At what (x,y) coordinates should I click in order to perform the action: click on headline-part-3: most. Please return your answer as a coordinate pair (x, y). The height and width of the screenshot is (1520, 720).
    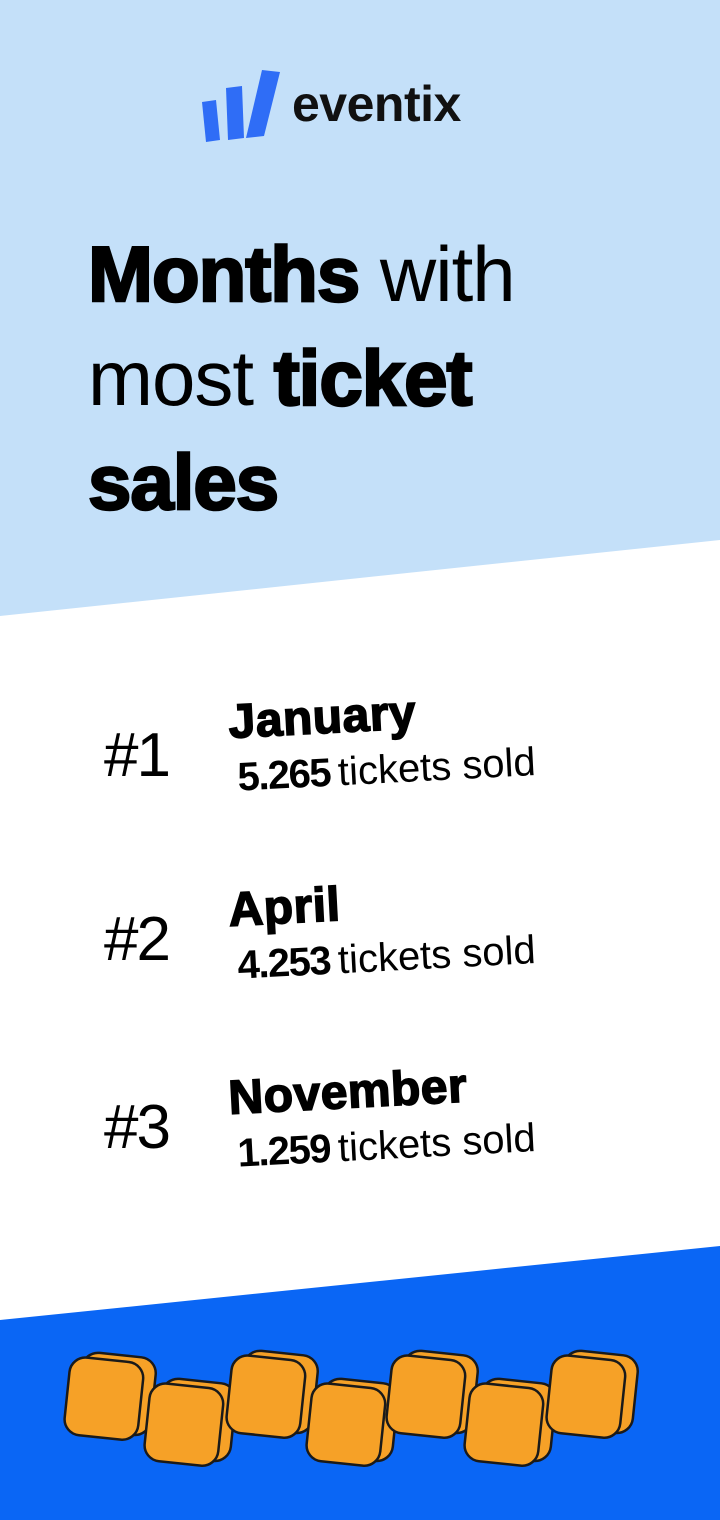
    Looking at the image, I should click on (181, 378).